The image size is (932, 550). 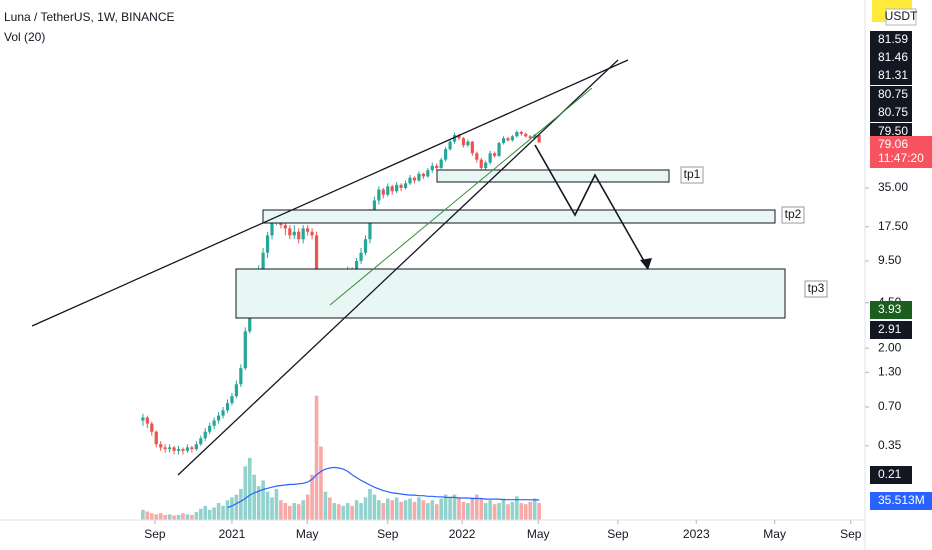 I want to click on price-tag-label: 81.46, so click(x=893, y=57).